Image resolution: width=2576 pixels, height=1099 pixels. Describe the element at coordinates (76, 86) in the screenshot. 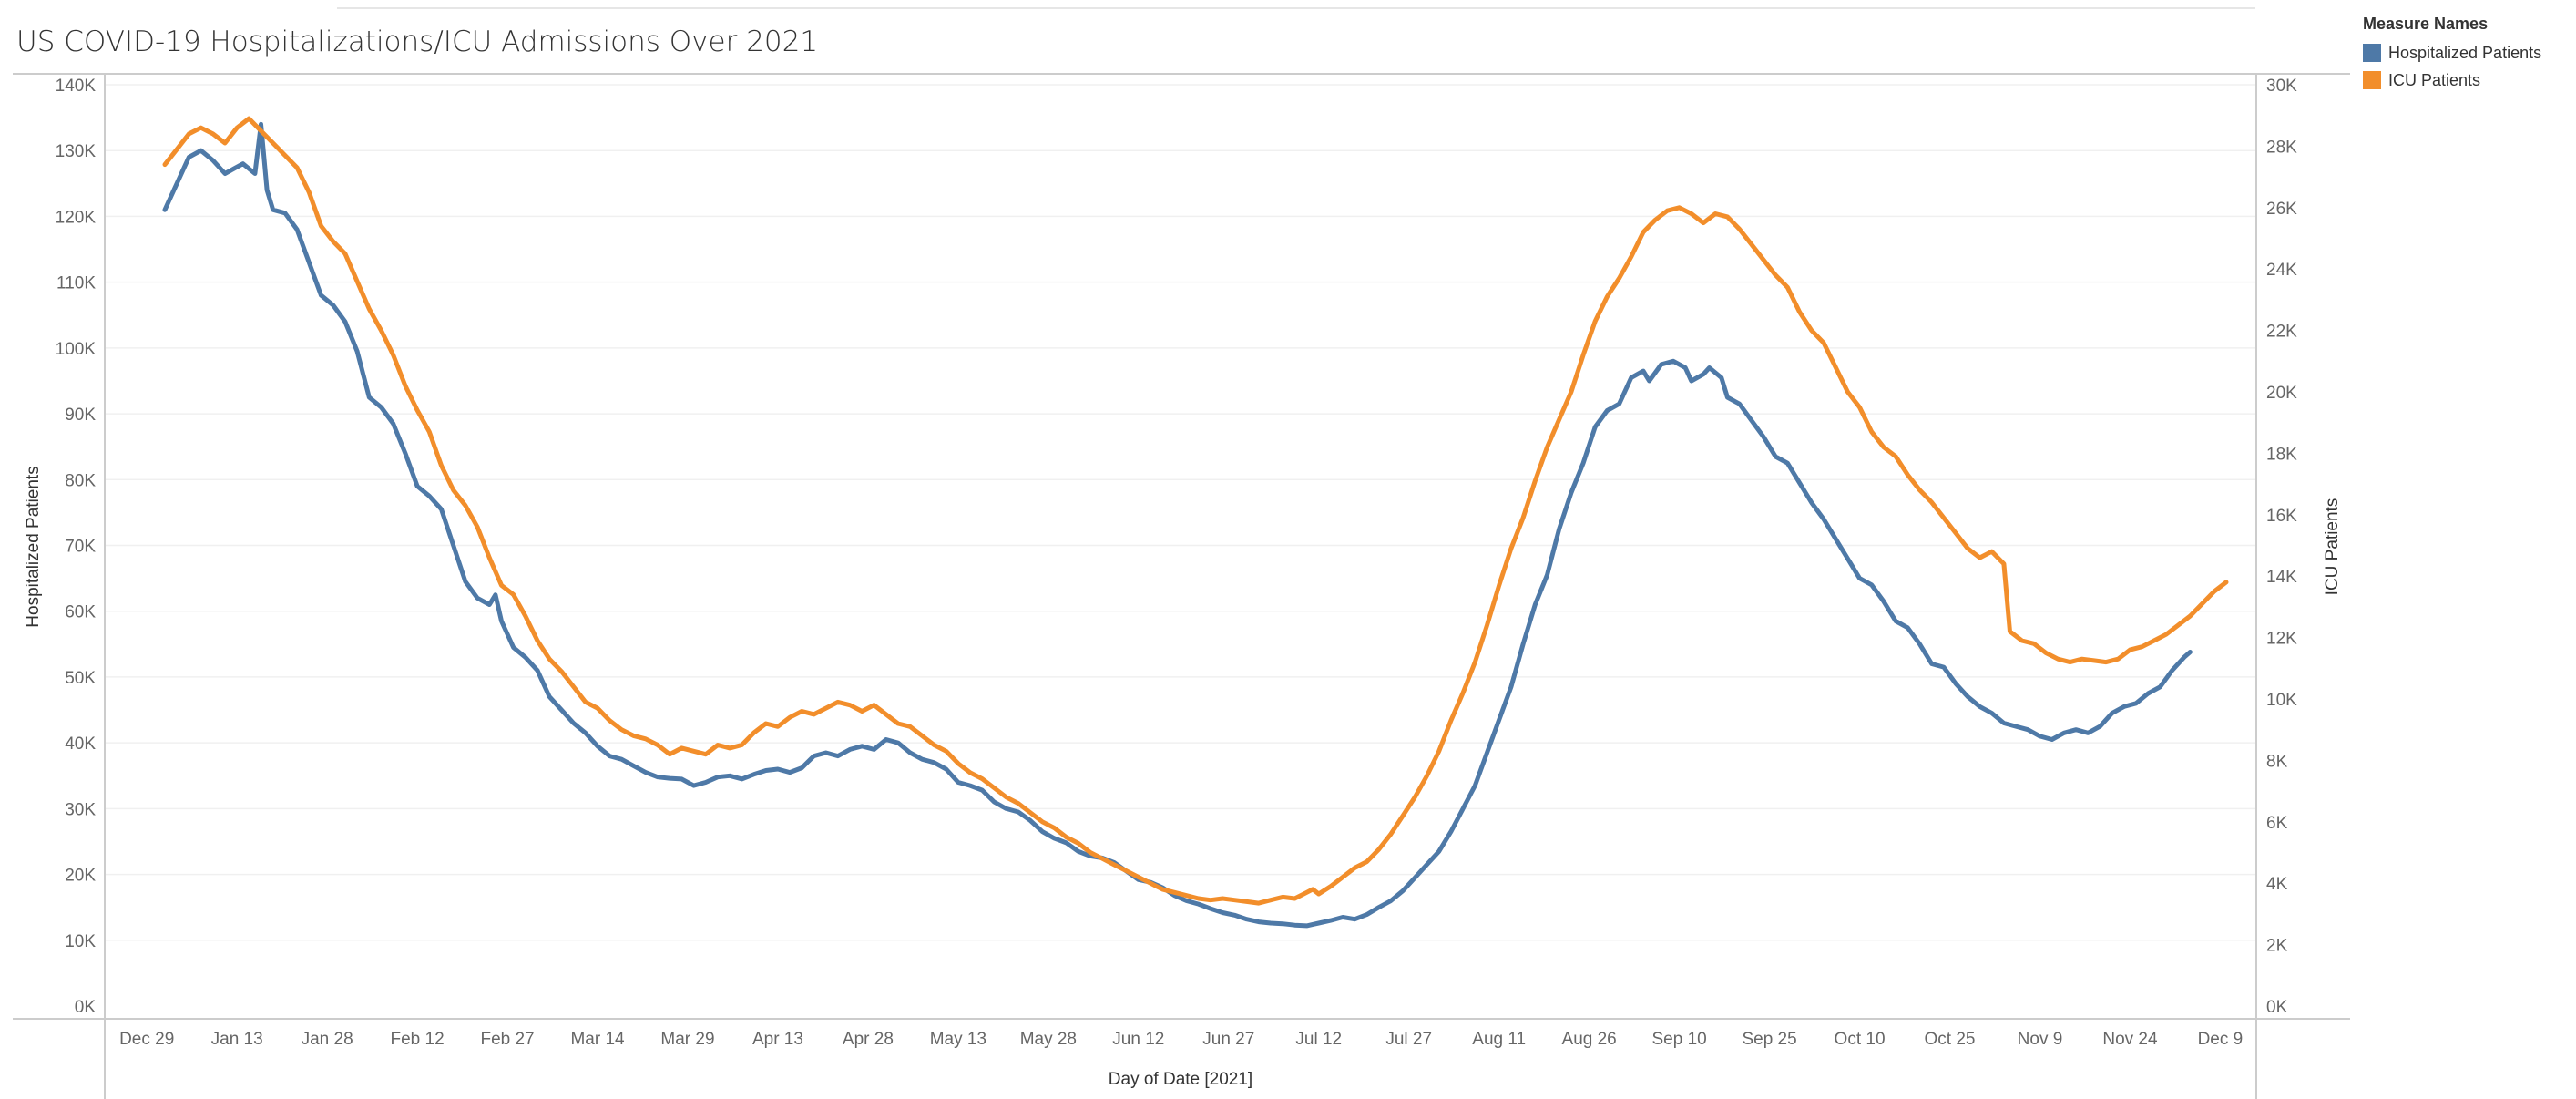

I see `y-left-tick-label: 140K` at that location.